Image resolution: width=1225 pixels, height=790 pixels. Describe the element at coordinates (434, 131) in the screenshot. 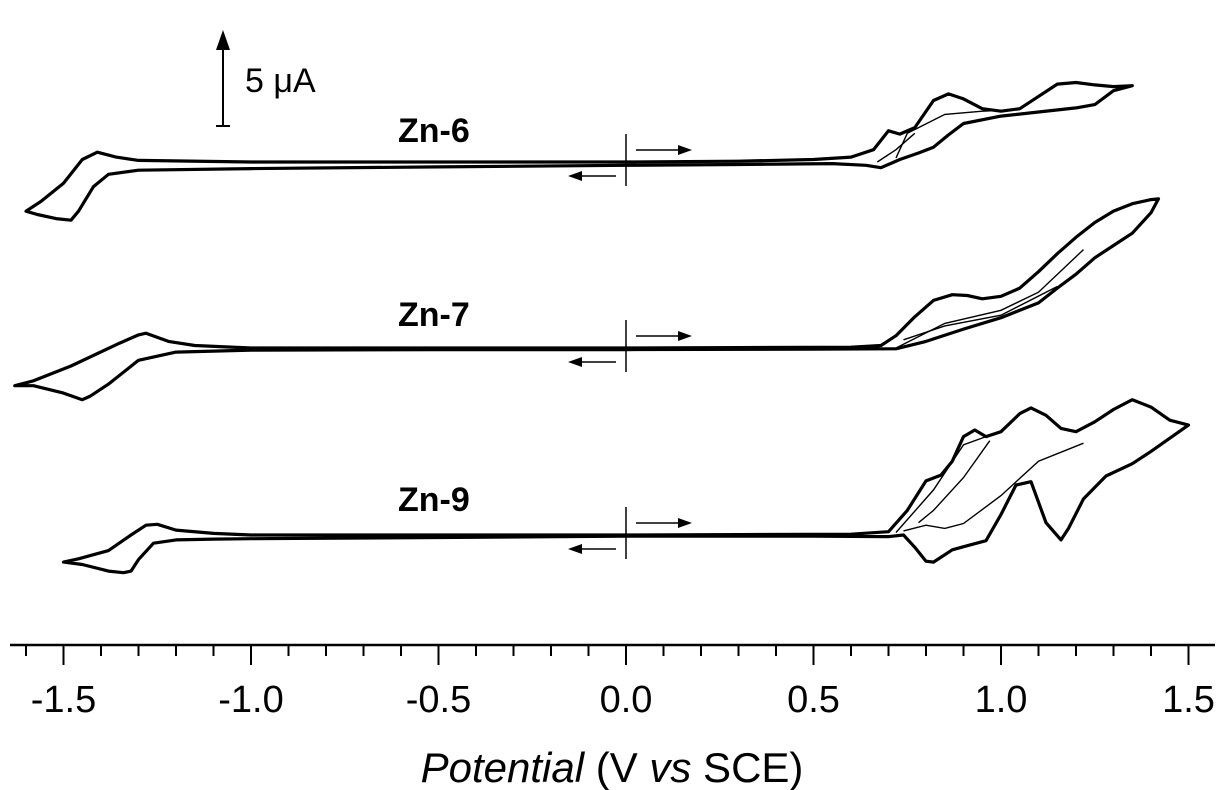

I see `series-label-zn6: Zn-6` at that location.